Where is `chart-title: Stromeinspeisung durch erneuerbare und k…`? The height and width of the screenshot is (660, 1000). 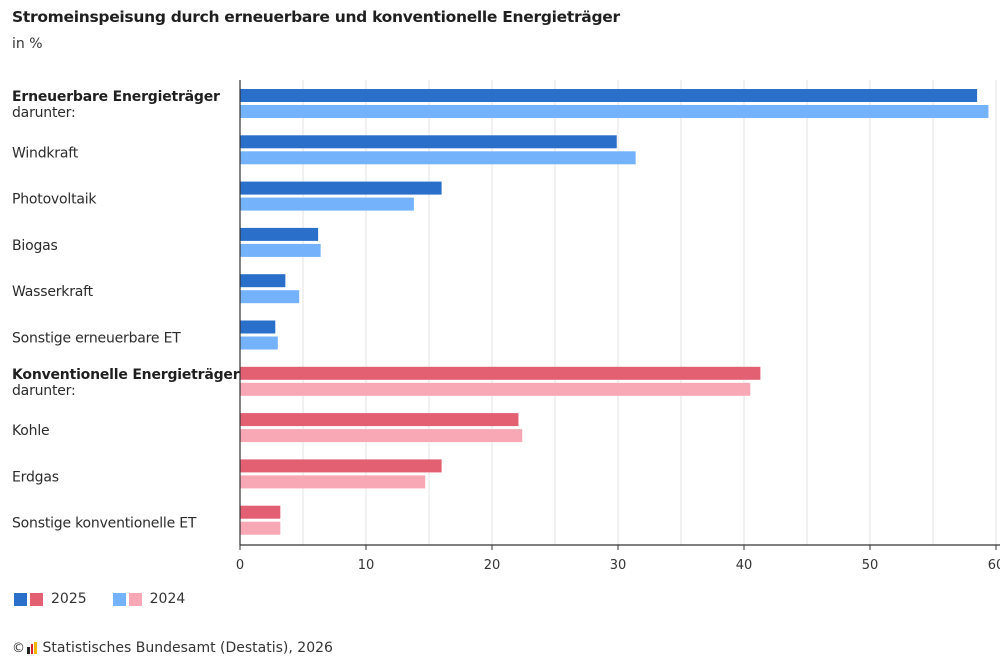
chart-title: Stromeinspeisung durch erneuerbare und k… is located at coordinates (316, 17).